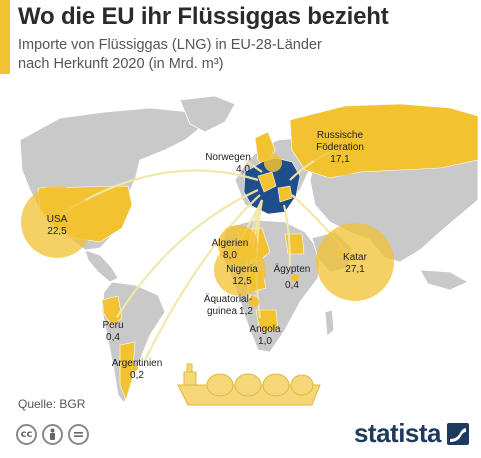 The image size is (481, 458). What do you see at coordinates (355, 269) in the screenshot?
I see `label-qatar-value: 27,1` at bounding box center [355, 269].